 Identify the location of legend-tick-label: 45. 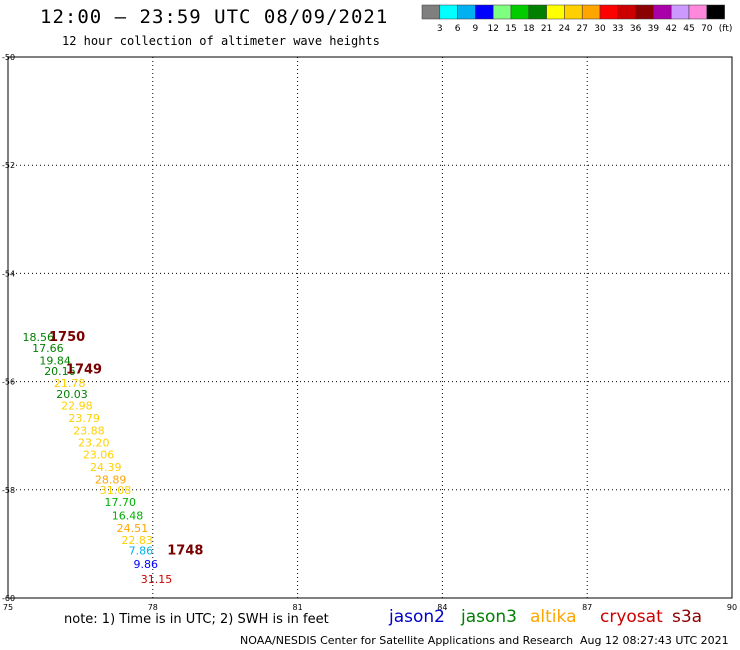
(688, 29).